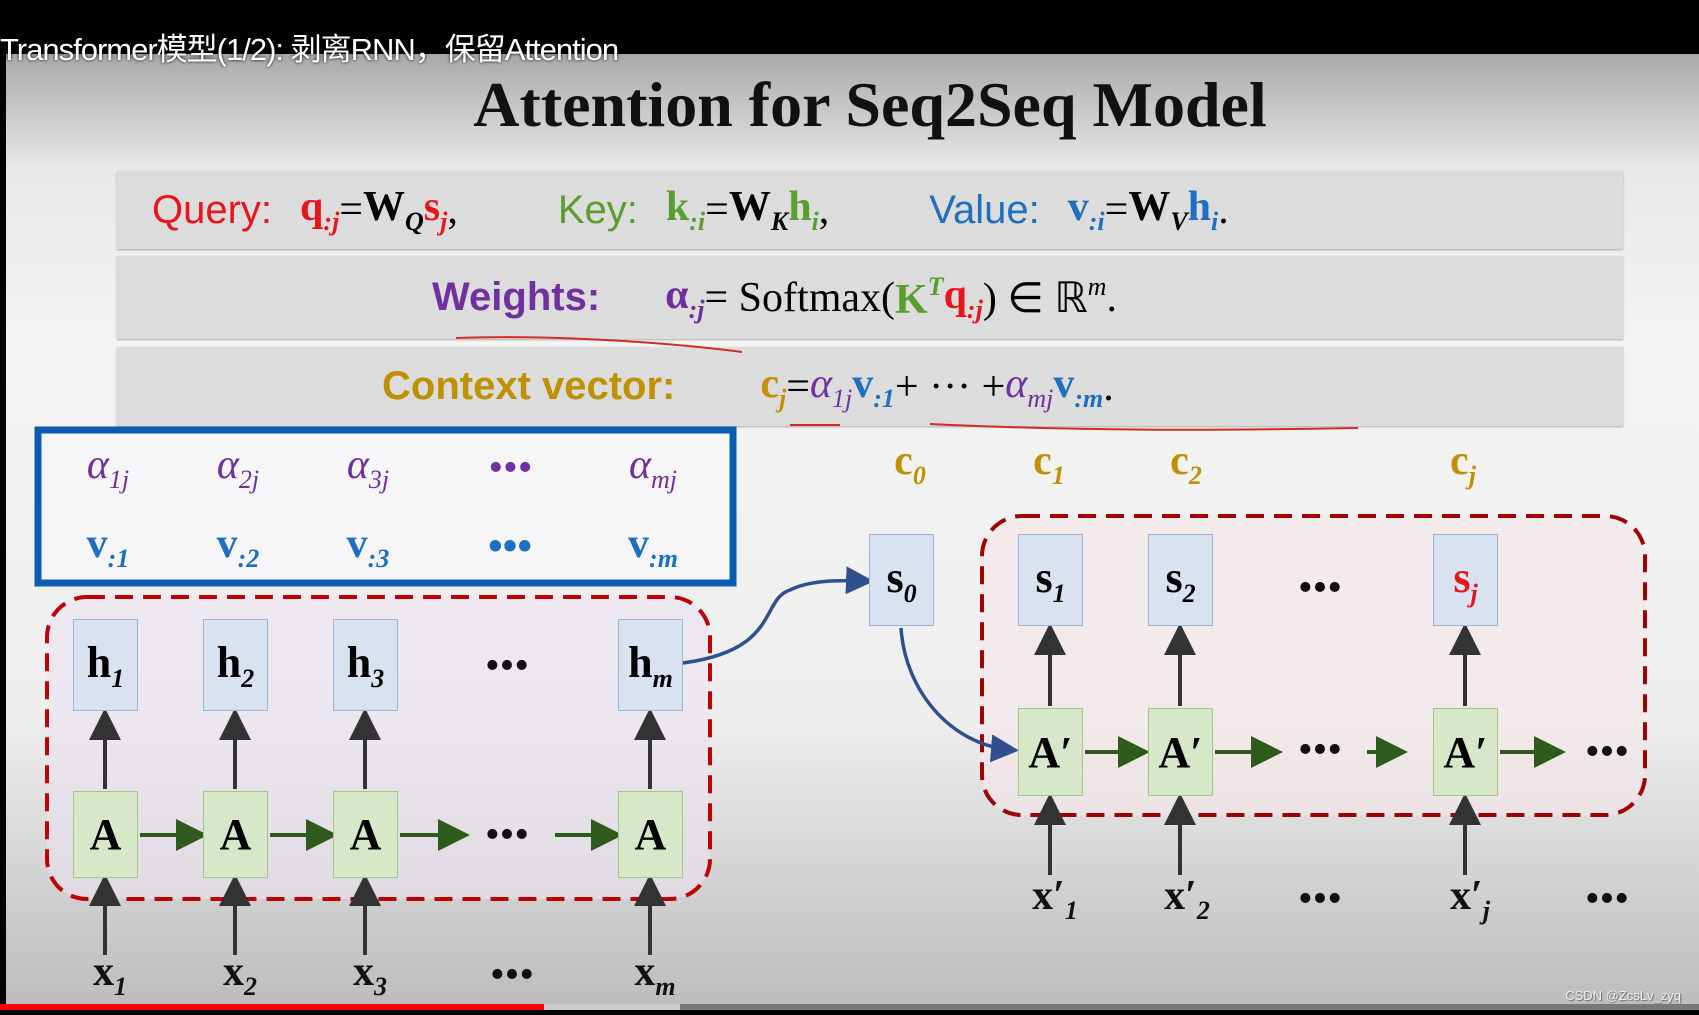  What do you see at coordinates (650, 665) in the screenshot?
I see `hidden-state-box-label: hm` at bounding box center [650, 665].